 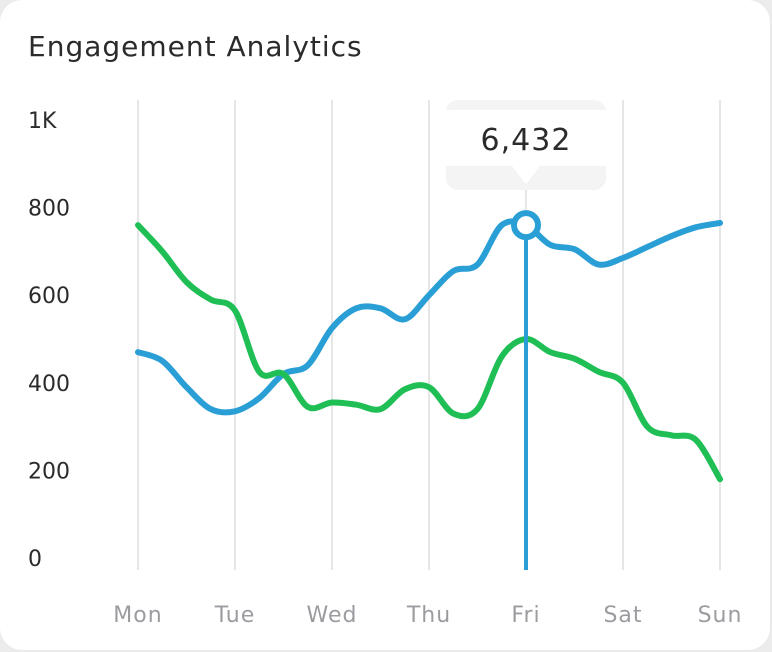 I want to click on x-tick-label: Sat, so click(x=622, y=615).